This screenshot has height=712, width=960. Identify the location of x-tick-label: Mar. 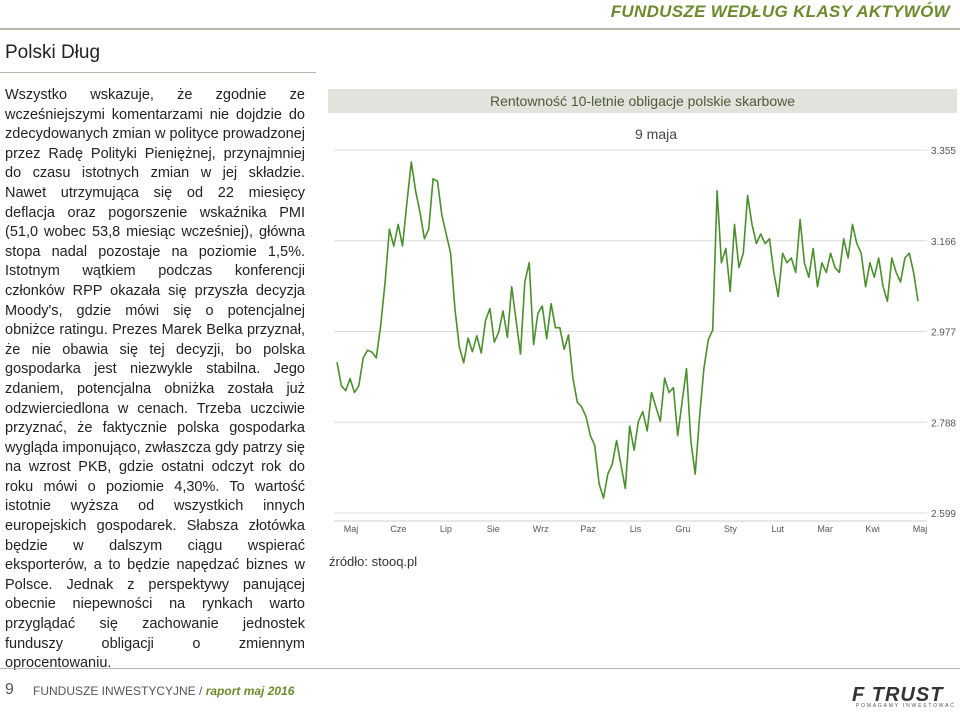
(825, 529).